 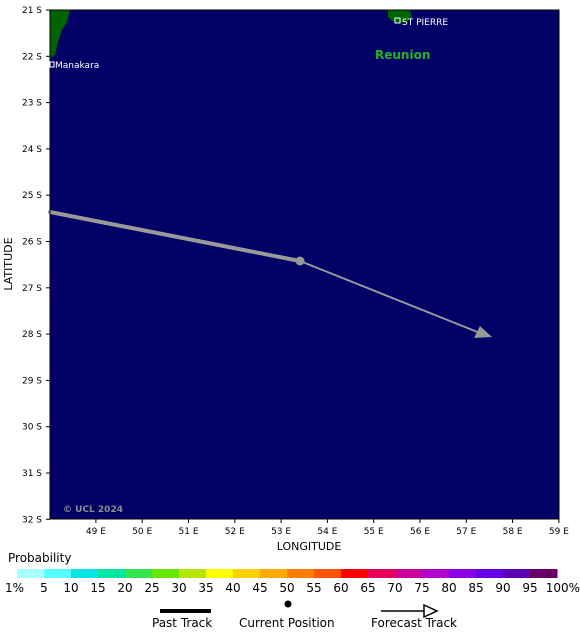 I want to click on lat-tick-label: 27 S, so click(x=32, y=289).